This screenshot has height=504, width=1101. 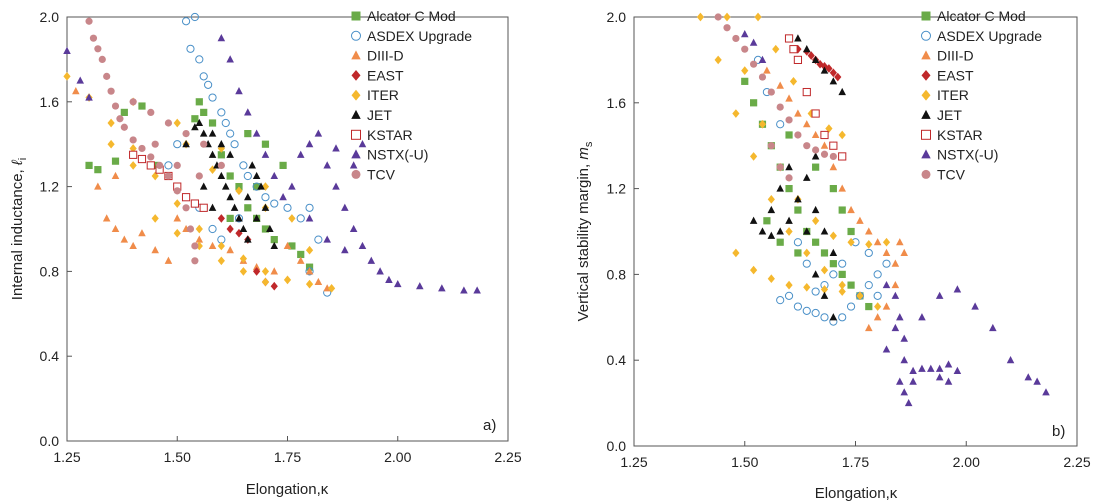 I want to click on legend-item-jet: JET, so click(x=941, y=115).